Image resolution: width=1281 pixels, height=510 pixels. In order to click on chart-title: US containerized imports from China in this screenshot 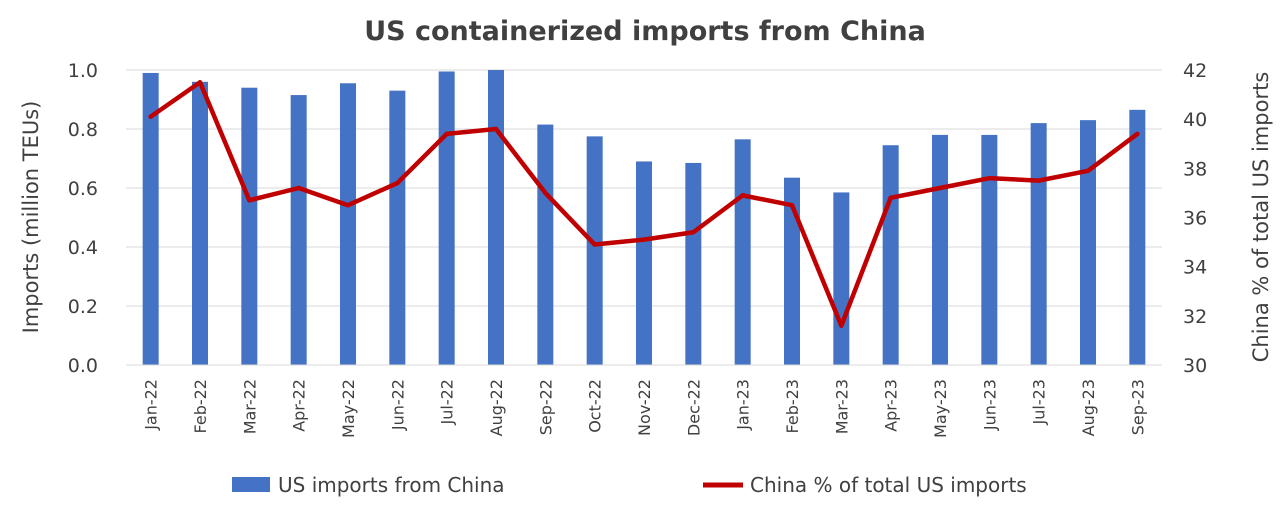, I will do `click(645, 31)`.